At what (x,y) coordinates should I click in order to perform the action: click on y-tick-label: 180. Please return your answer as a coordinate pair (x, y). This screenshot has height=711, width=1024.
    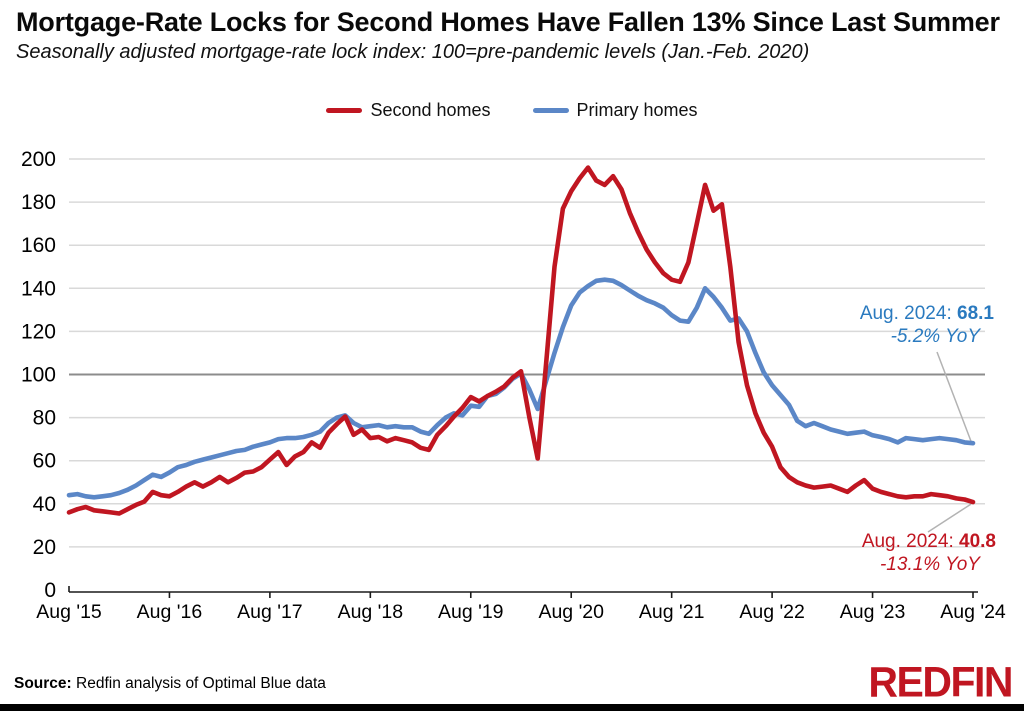
    Looking at the image, I should click on (38, 202).